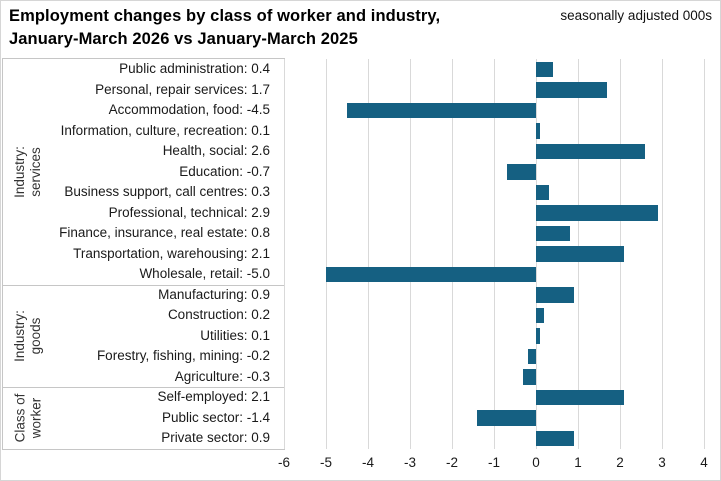  I want to click on category-label: Private sector: 0.9, so click(215, 438).